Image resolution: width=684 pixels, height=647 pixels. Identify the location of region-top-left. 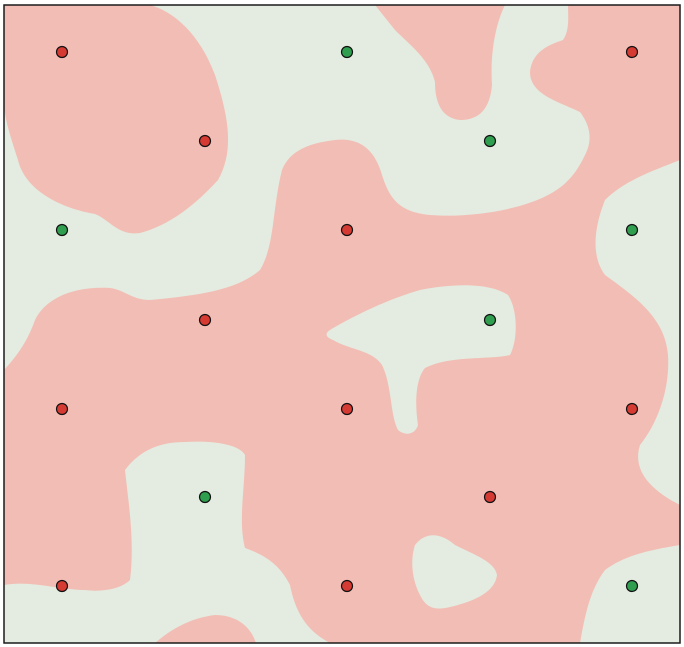
(116, 119).